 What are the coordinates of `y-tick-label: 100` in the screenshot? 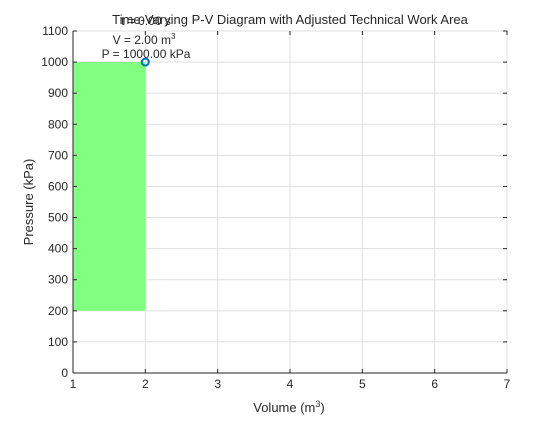 It's located at (58, 342).